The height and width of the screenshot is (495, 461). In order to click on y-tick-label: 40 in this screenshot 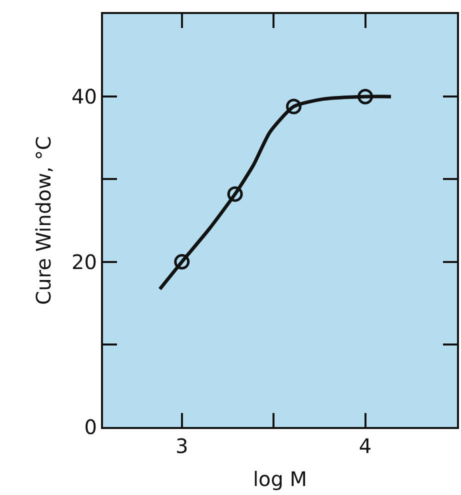, I will do `click(84, 96)`.